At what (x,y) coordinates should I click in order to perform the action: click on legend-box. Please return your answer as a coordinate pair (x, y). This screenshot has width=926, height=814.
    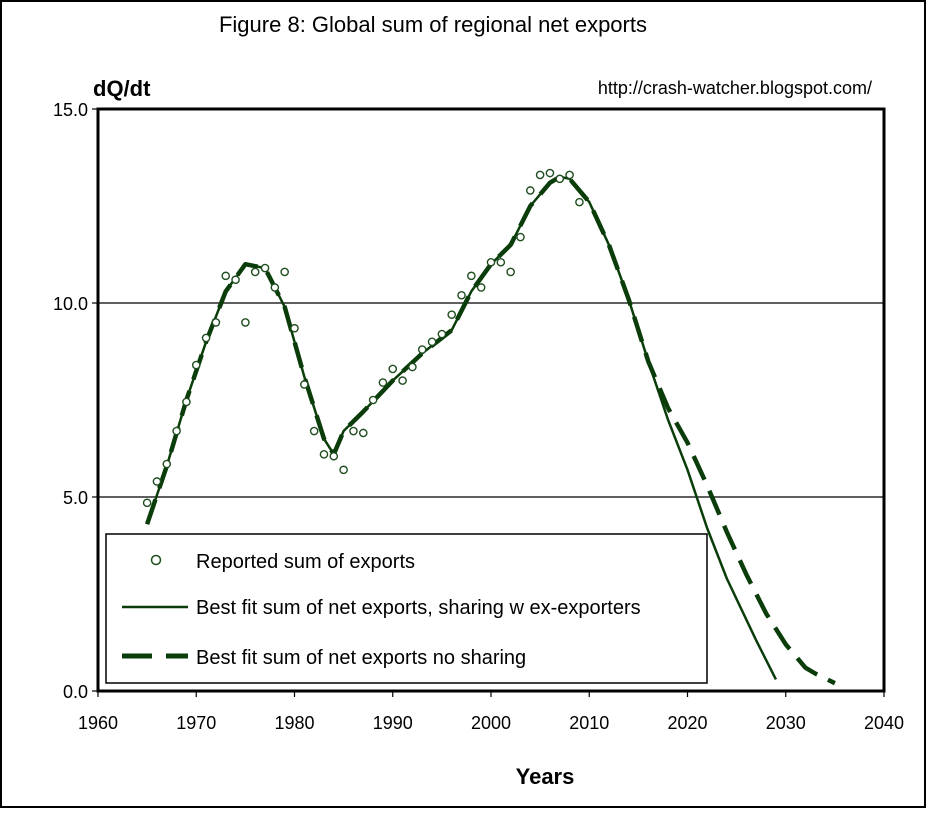
    Looking at the image, I should click on (406, 608).